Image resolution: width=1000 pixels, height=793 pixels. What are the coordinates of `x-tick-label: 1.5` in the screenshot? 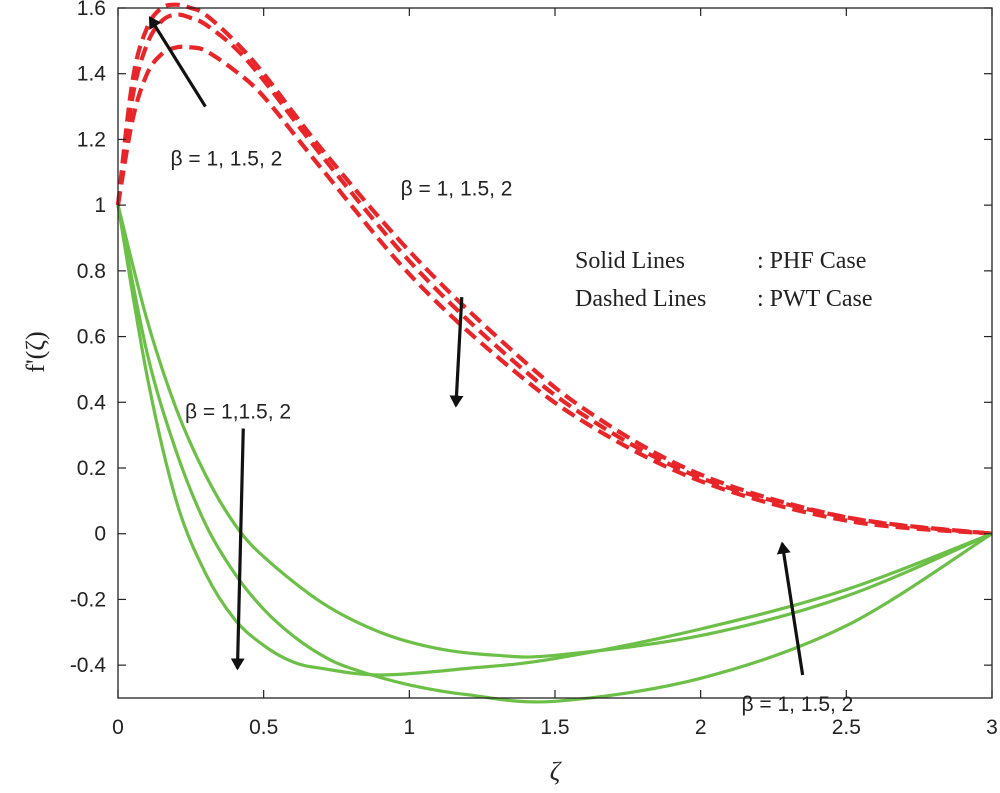 It's located at (554, 727).